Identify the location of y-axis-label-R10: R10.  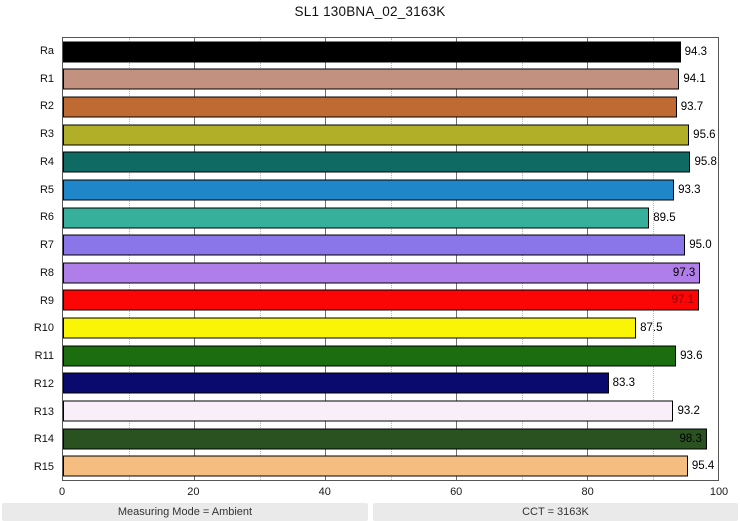
(43, 328).